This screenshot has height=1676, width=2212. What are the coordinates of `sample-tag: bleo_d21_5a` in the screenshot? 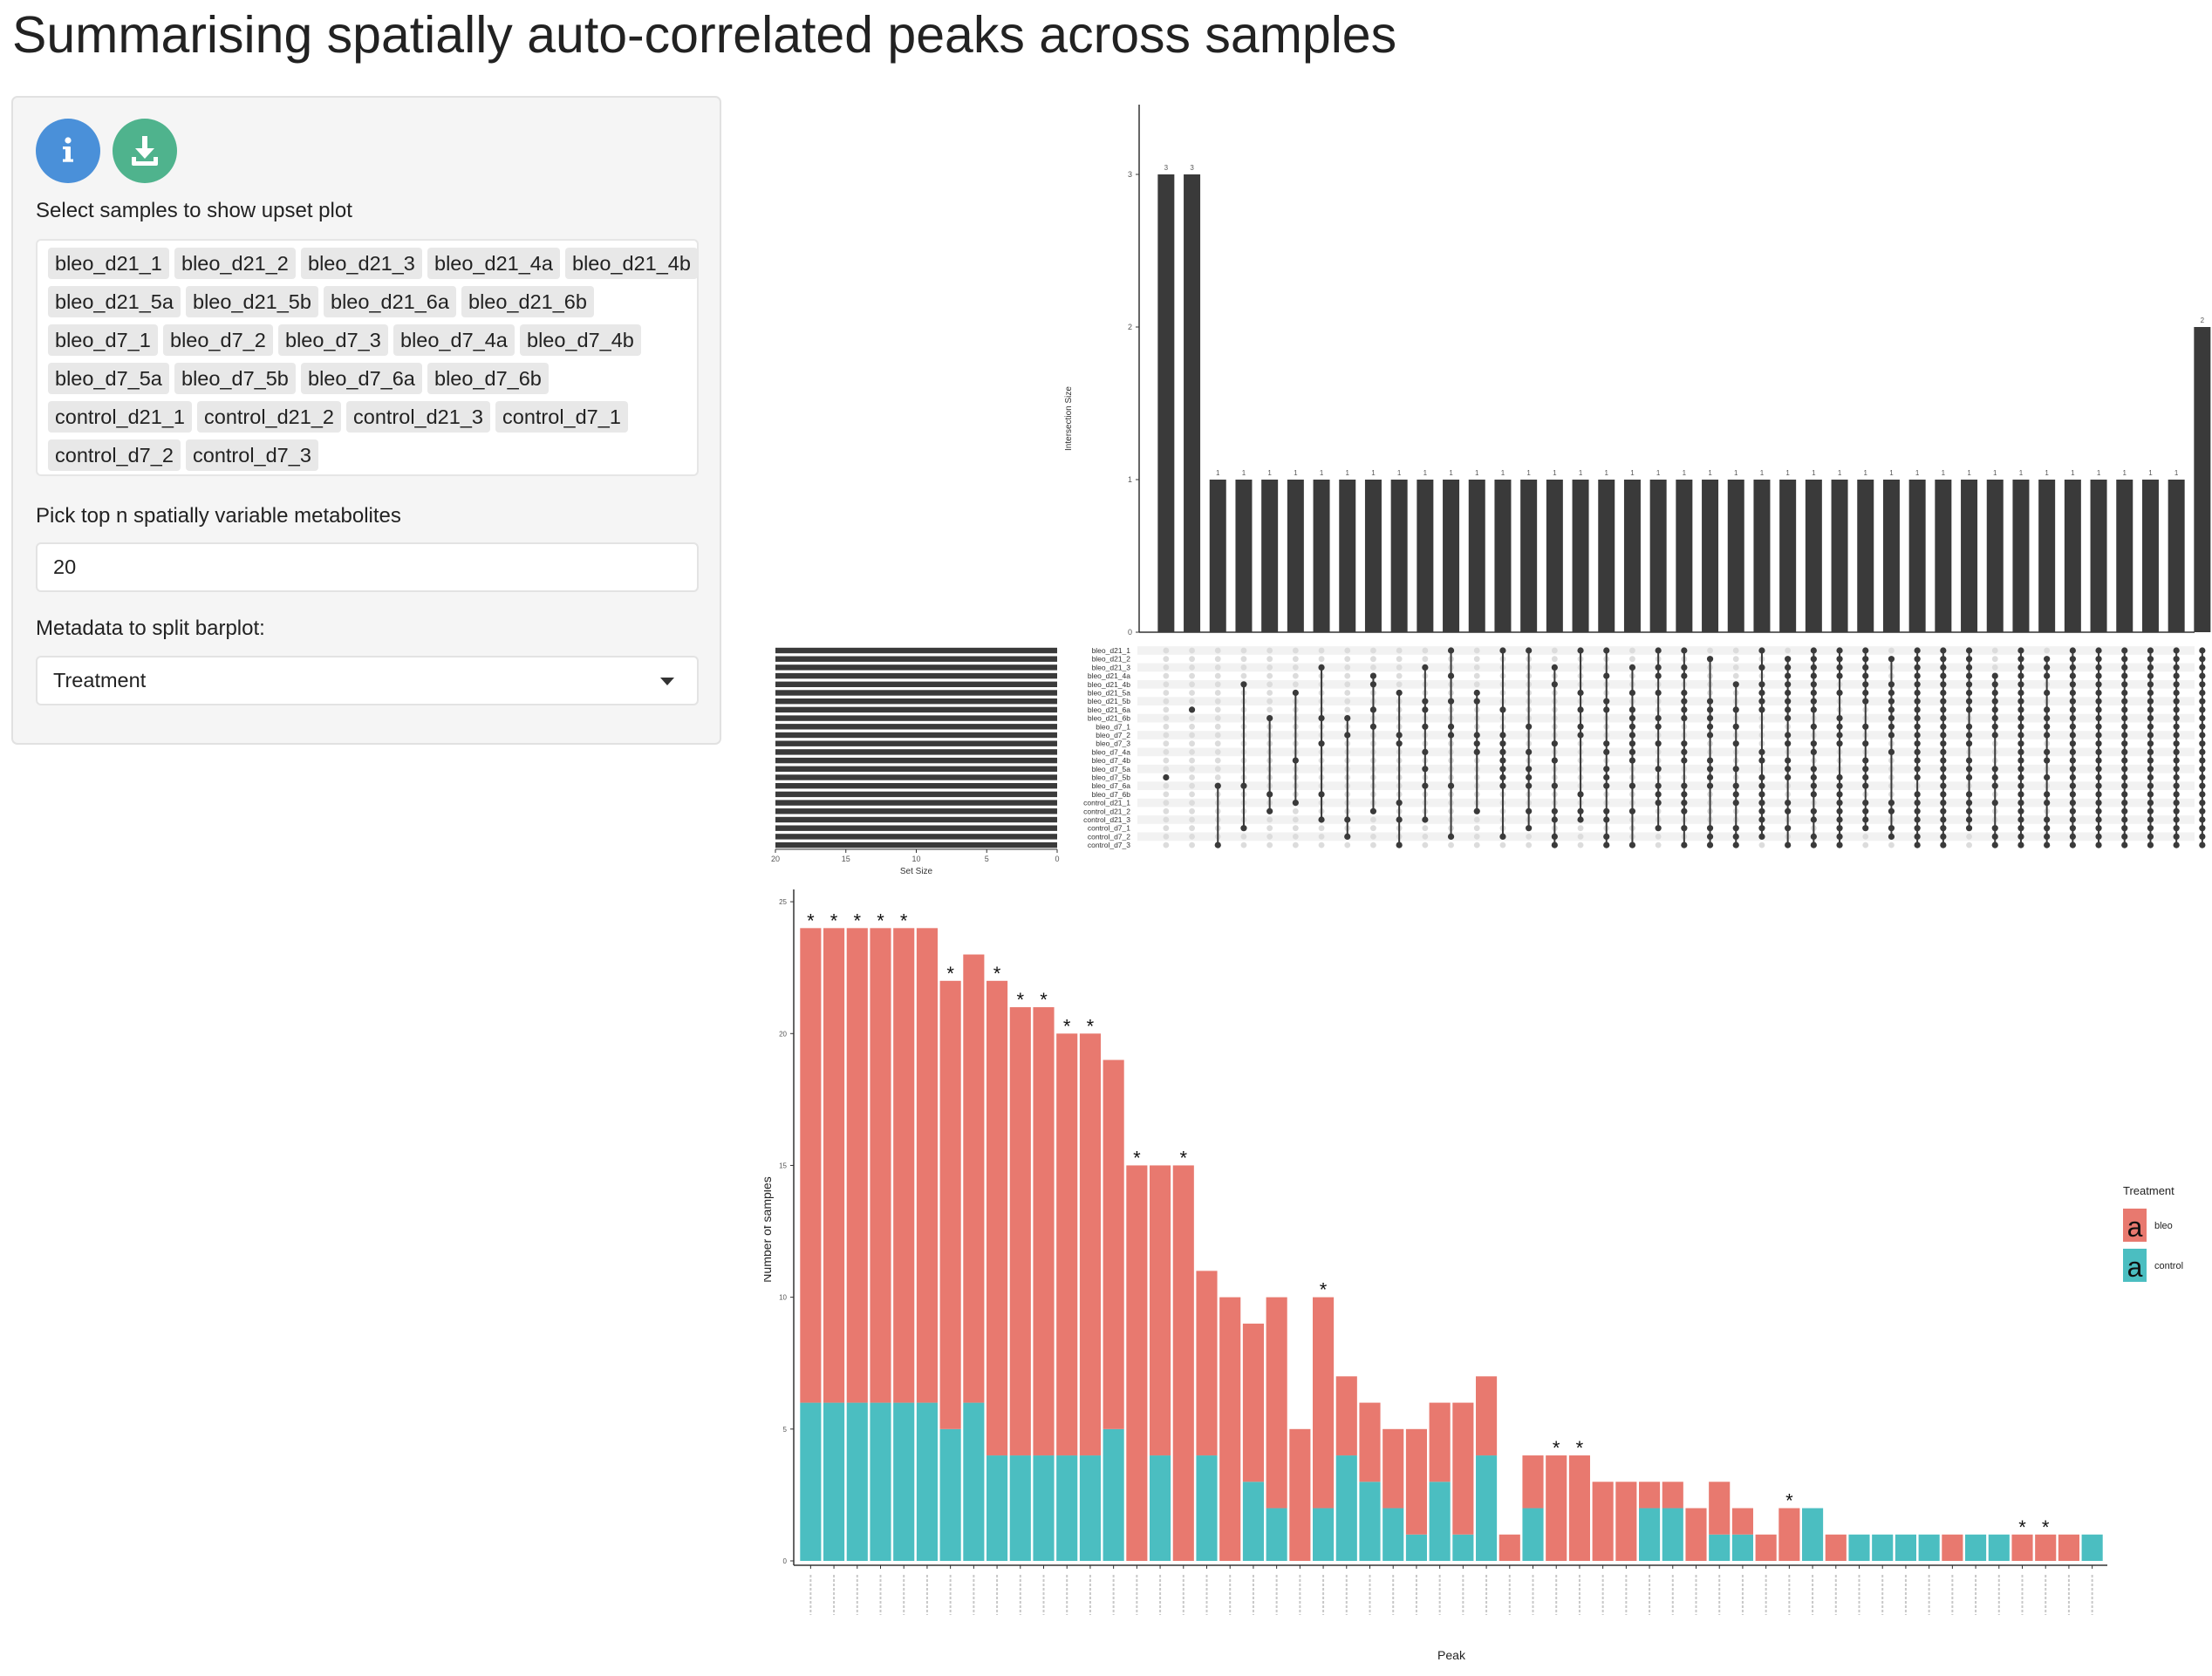 It's located at (114, 301).